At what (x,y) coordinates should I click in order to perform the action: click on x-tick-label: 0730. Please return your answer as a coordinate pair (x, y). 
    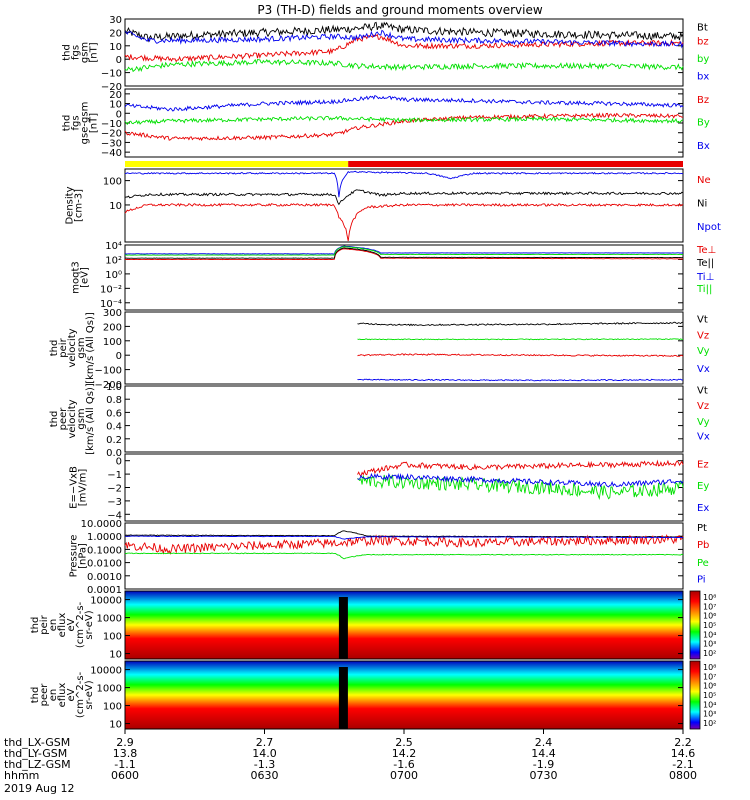
    Looking at the image, I should click on (544, 775).